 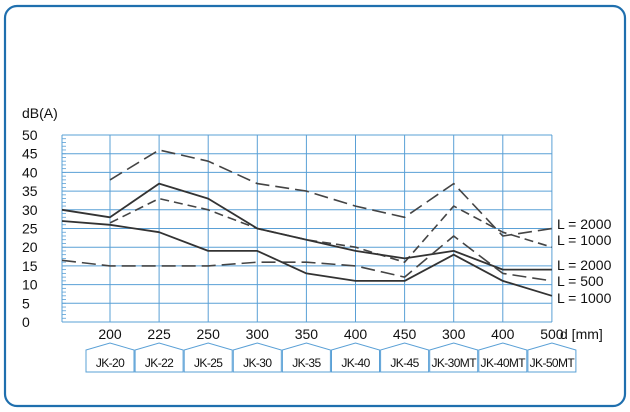 I want to click on x-tick-label: 350, so click(x=307, y=334).